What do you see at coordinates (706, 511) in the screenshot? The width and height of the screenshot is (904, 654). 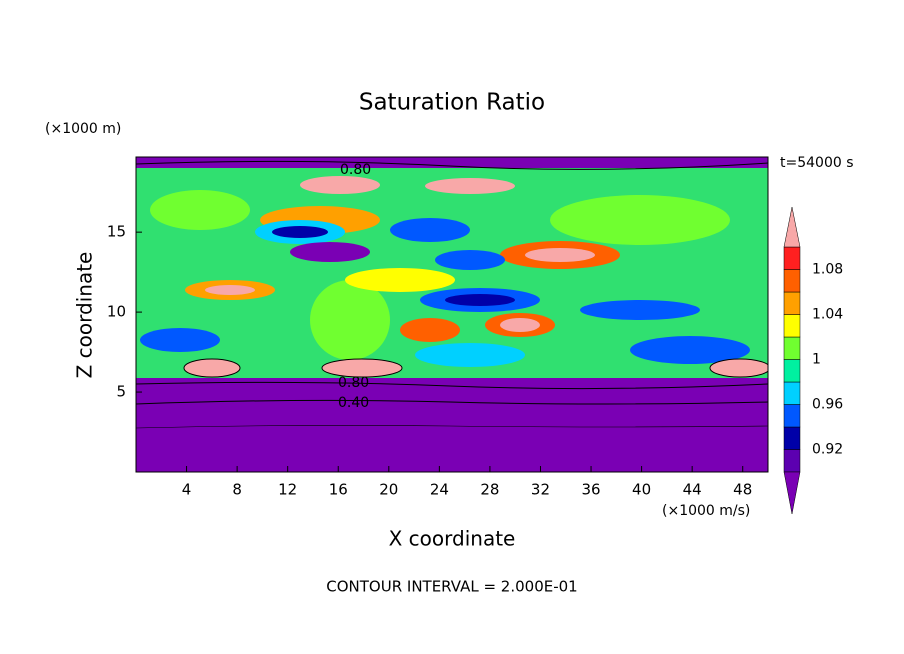 I see `x-unit: (×1000 m/s)` at bounding box center [706, 511].